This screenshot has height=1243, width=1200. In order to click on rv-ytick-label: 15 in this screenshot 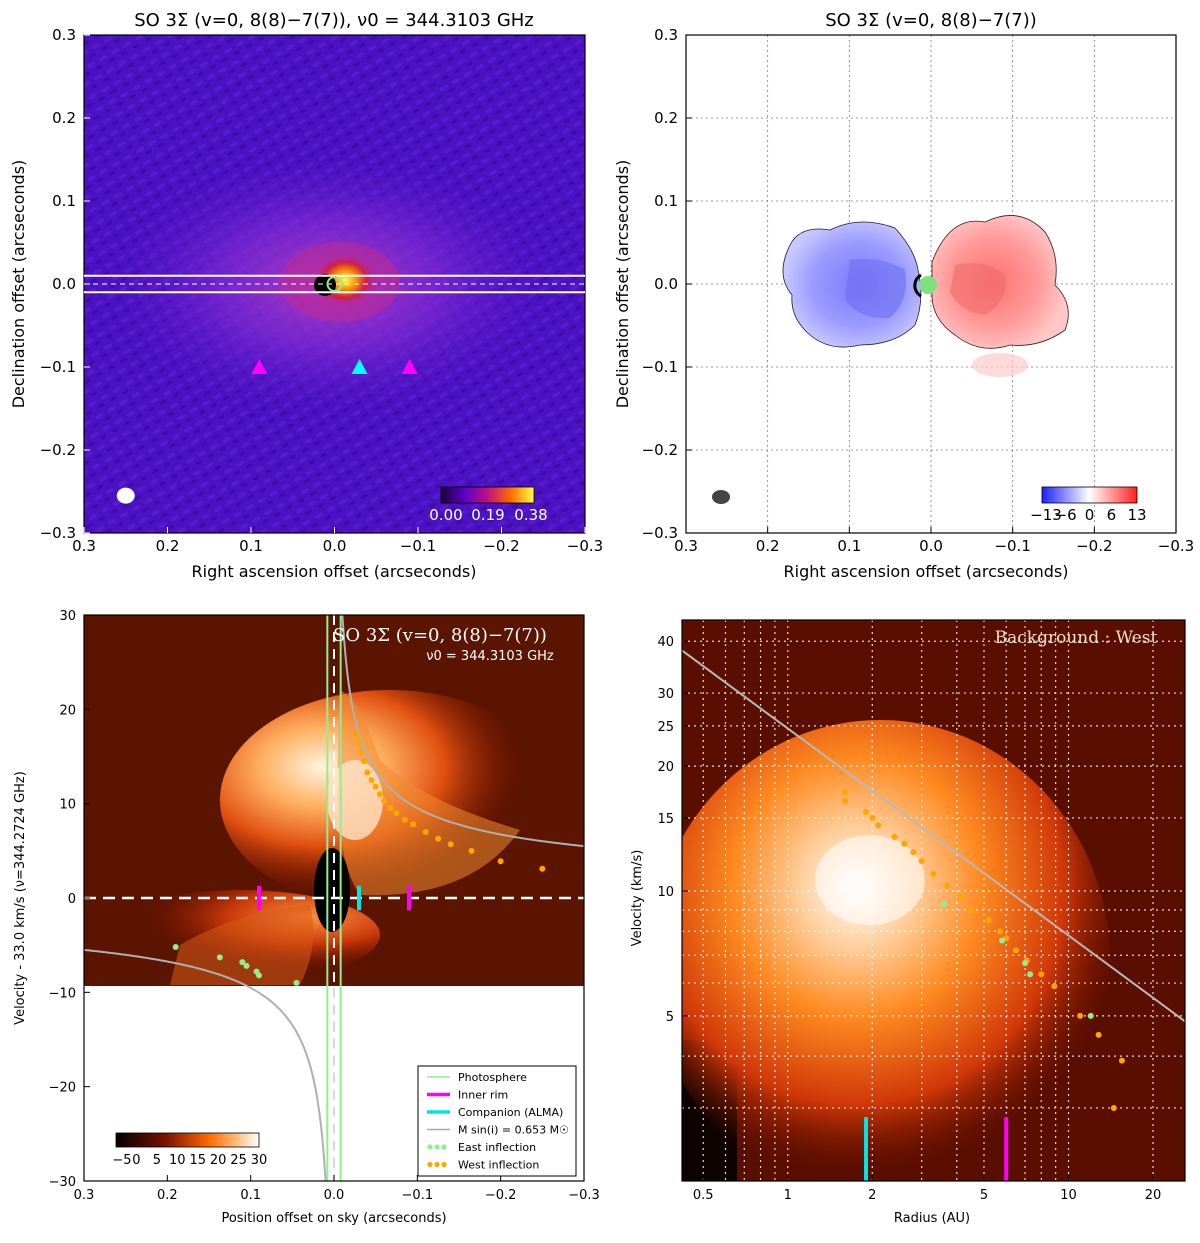, I will do `click(665, 819)`.